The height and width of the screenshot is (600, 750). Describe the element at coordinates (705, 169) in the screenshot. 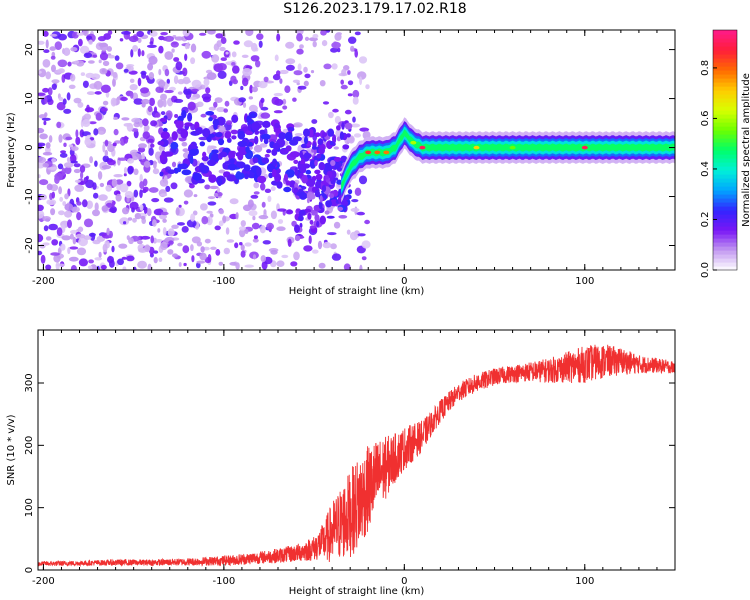

I see `colorbar-tick-label: 0.4` at that location.